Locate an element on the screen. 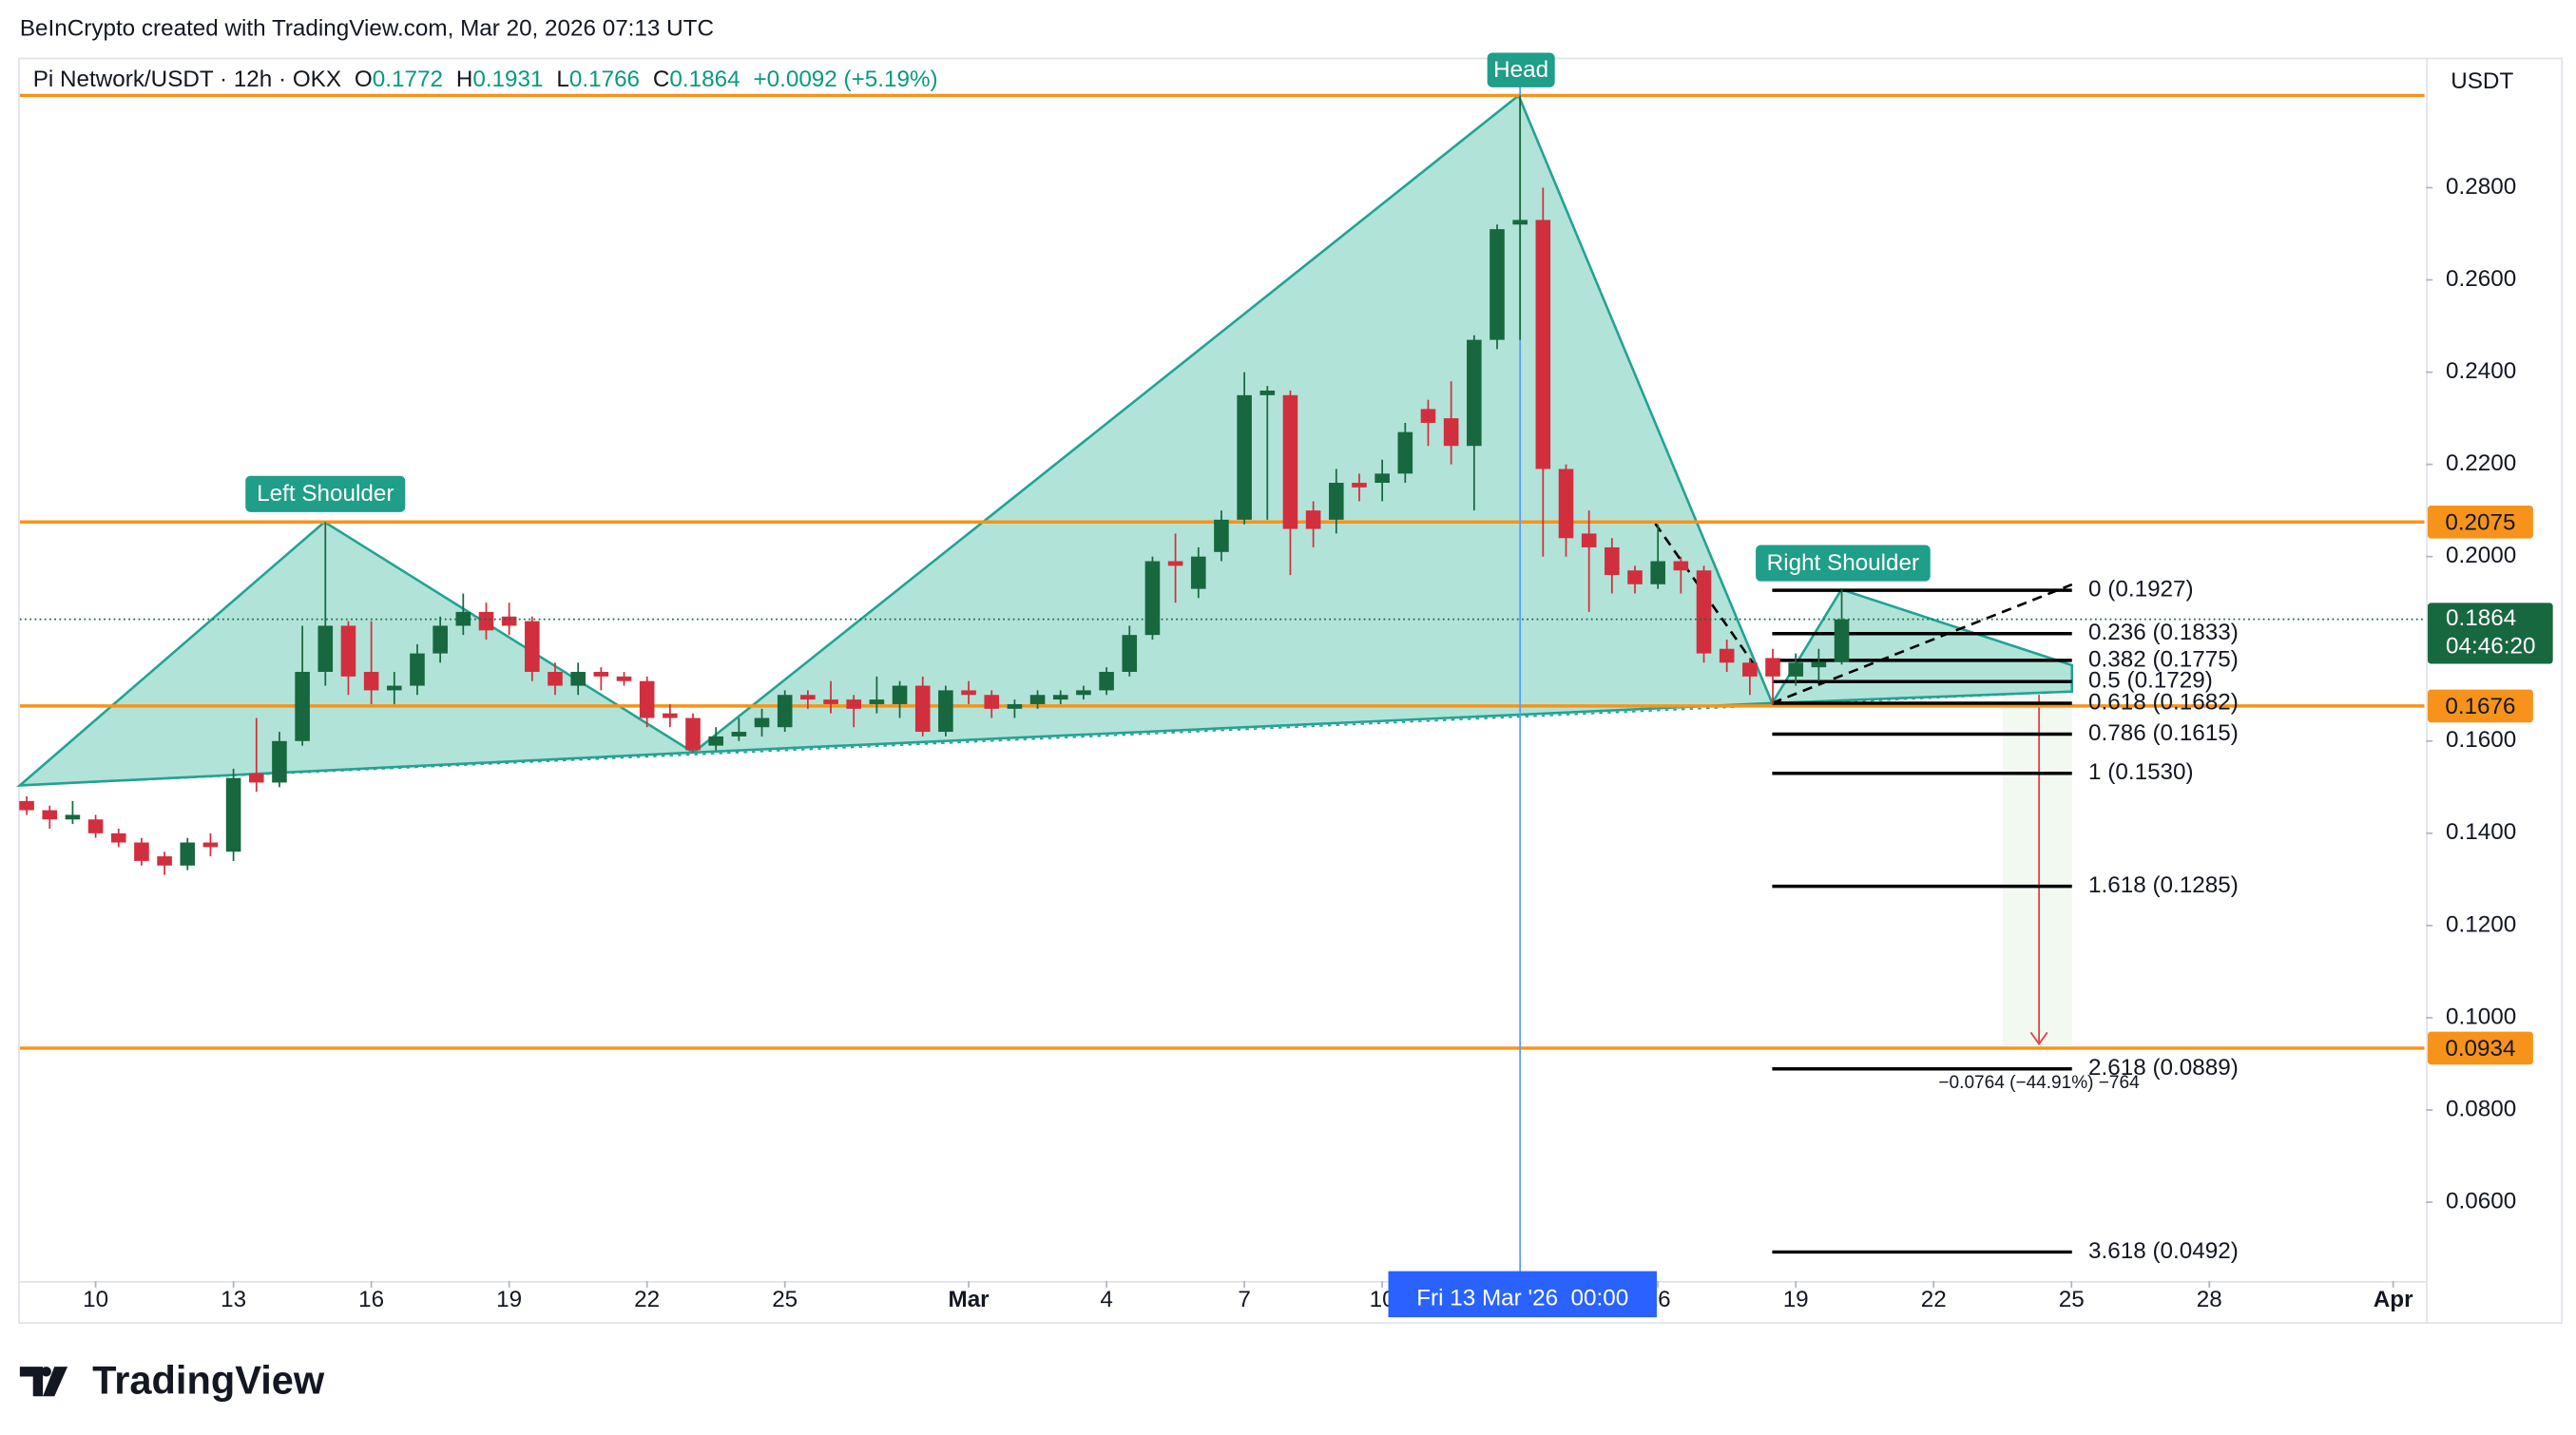  right-shoulder-shape is located at coordinates (1922, 646).